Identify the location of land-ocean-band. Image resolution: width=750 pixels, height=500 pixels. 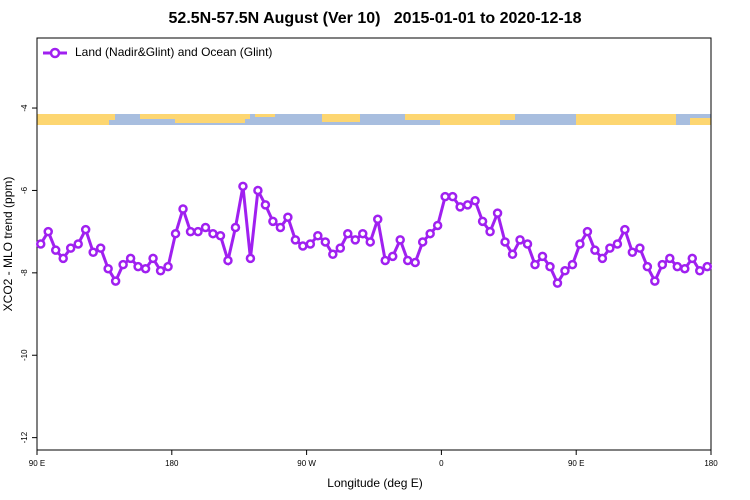
(374, 119).